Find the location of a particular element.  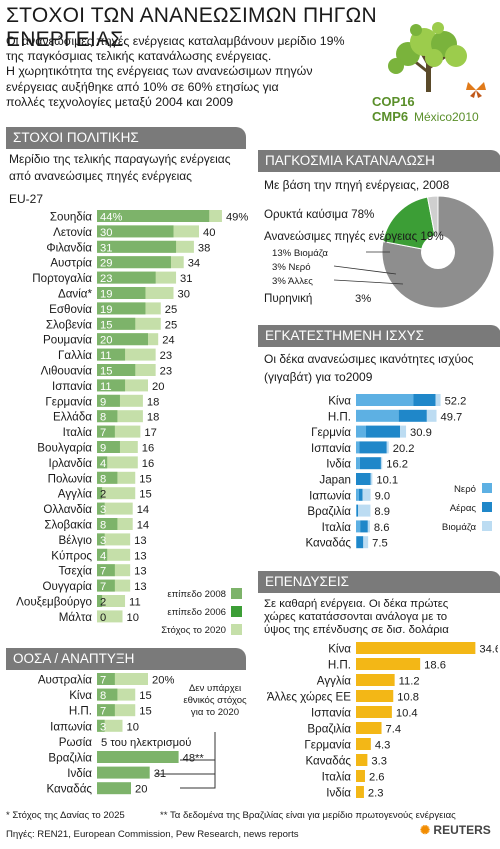

level-2008-label: 8 is located at coordinates (103, 479).